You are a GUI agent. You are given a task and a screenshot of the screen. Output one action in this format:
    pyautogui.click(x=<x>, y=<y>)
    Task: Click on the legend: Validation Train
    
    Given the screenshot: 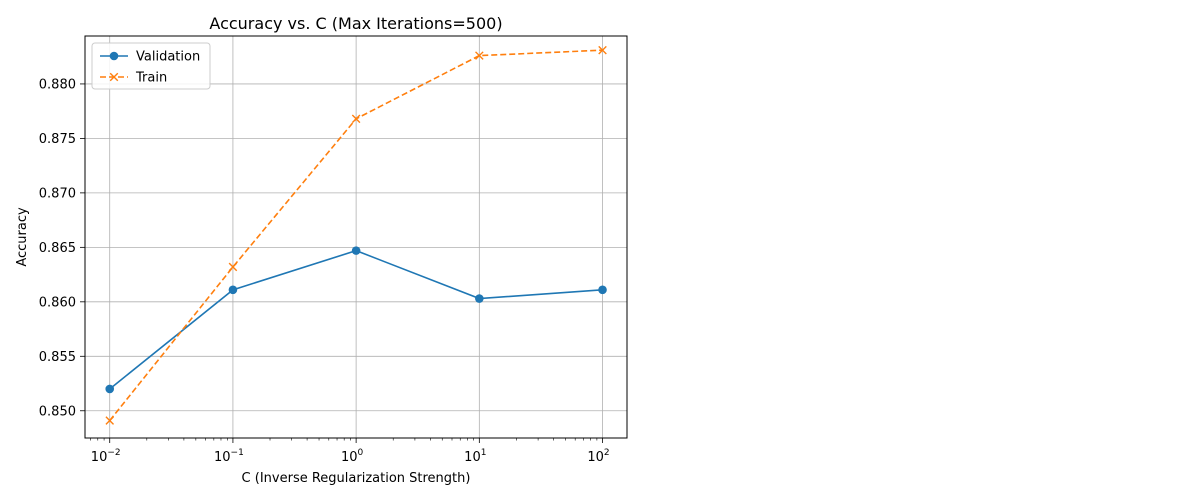 What is the action you would take?
    pyautogui.click(x=151, y=66)
    